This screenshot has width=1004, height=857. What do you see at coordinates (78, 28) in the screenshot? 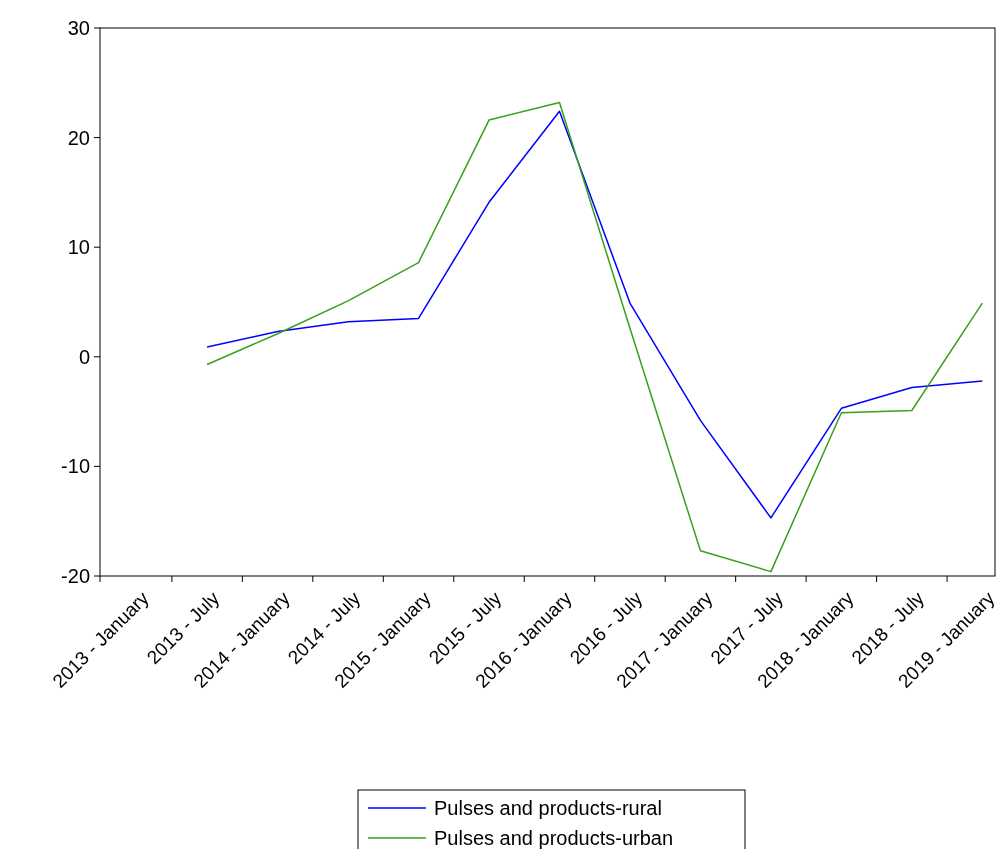
I see `y-tick-label: 30` at bounding box center [78, 28].